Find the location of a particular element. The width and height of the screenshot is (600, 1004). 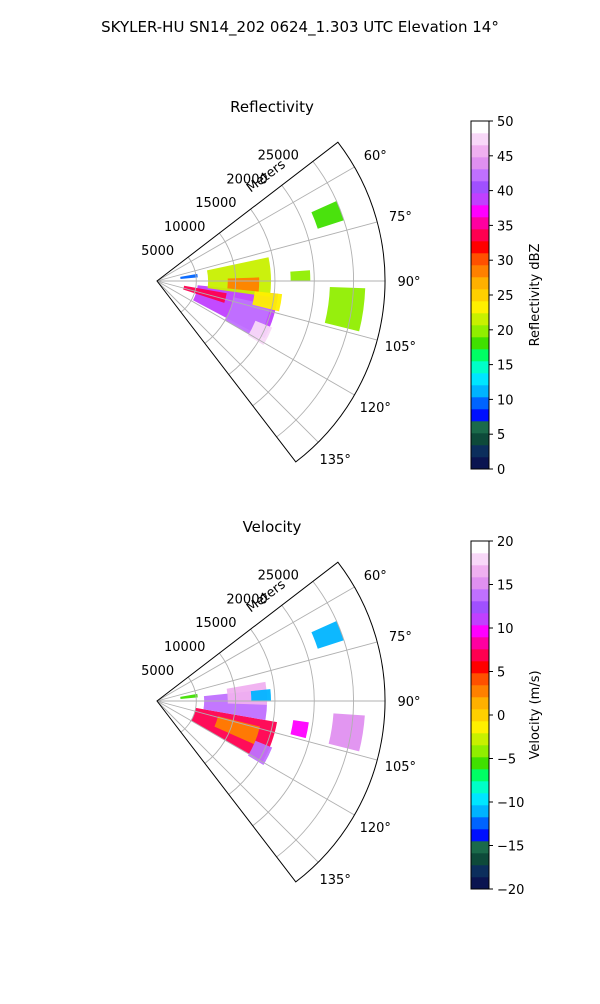

velocity-echoes is located at coordinates (272, 693).